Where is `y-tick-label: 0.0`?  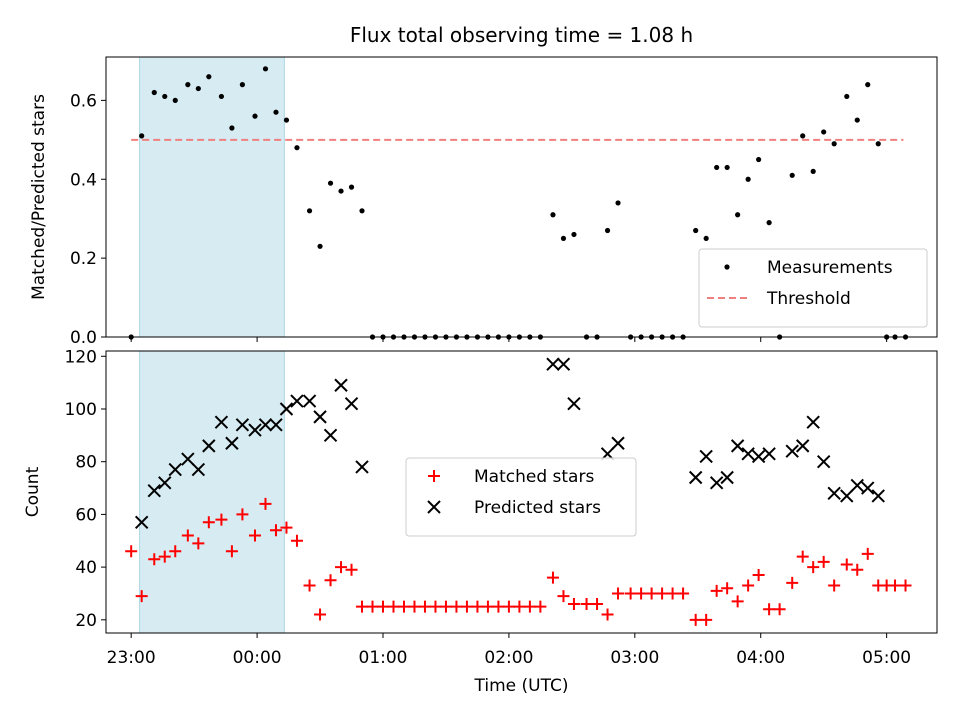 y-tick-label: 0.0 is located at coordinates (83, 338).